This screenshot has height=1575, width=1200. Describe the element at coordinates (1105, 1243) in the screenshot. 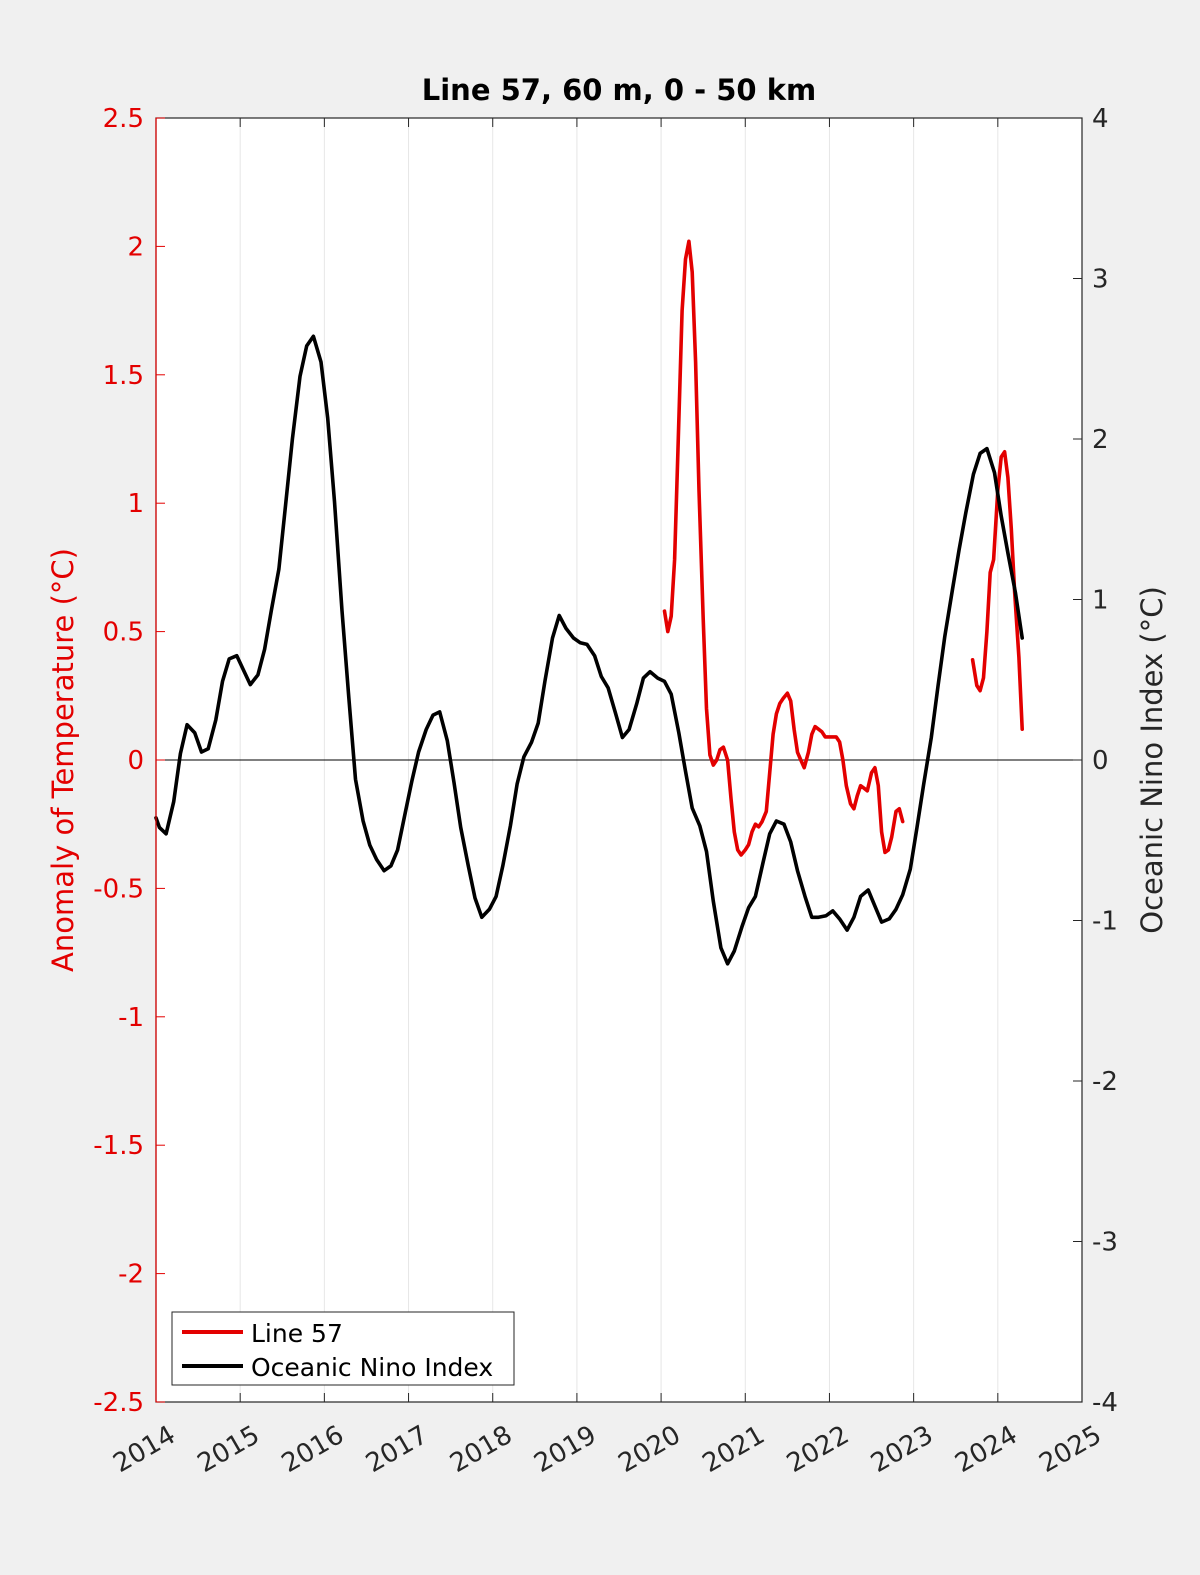

I see `y-right-tick-label: -3` at that location.